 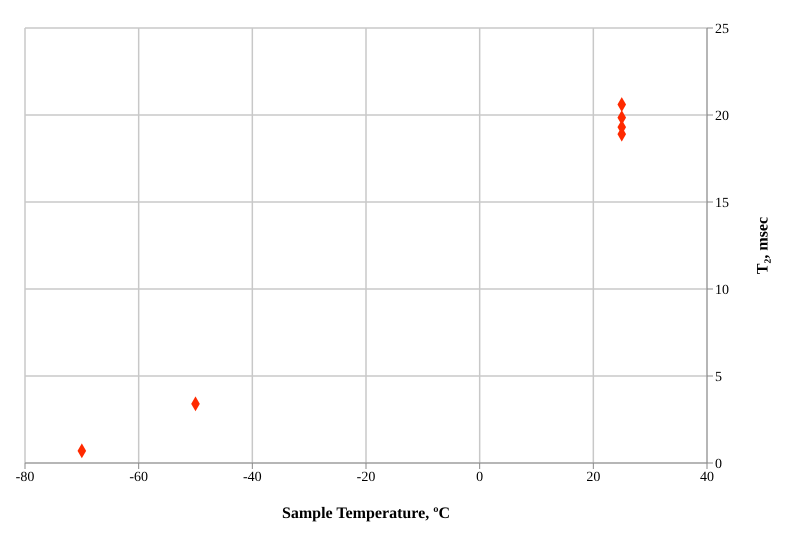 What do you see at coordinates (722, 290) in the screenshot?
I see `y-tick-label: 10` at bounding box center [722, 290].